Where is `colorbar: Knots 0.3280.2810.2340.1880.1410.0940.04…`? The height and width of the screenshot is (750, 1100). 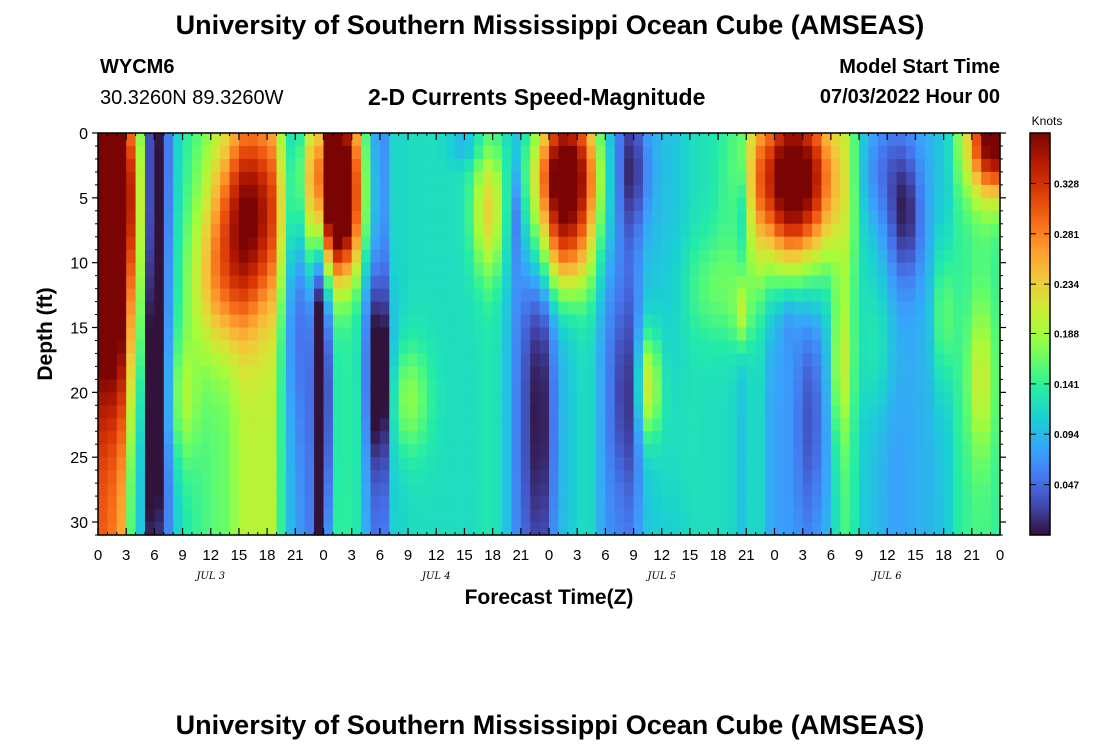
colorbar: Knots 0.3280.2810.2340.1880.1410.0940.04… is located at coordinates (1054, 325).